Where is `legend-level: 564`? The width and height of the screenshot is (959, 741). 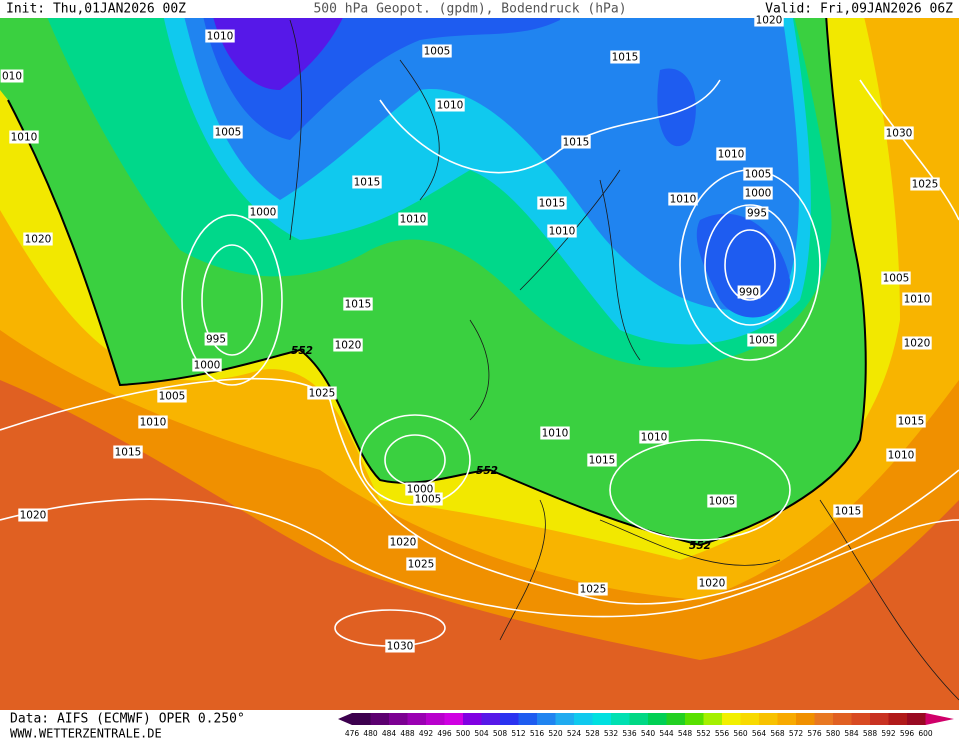
legend-level: 564 is located at coordinates (759, 733).